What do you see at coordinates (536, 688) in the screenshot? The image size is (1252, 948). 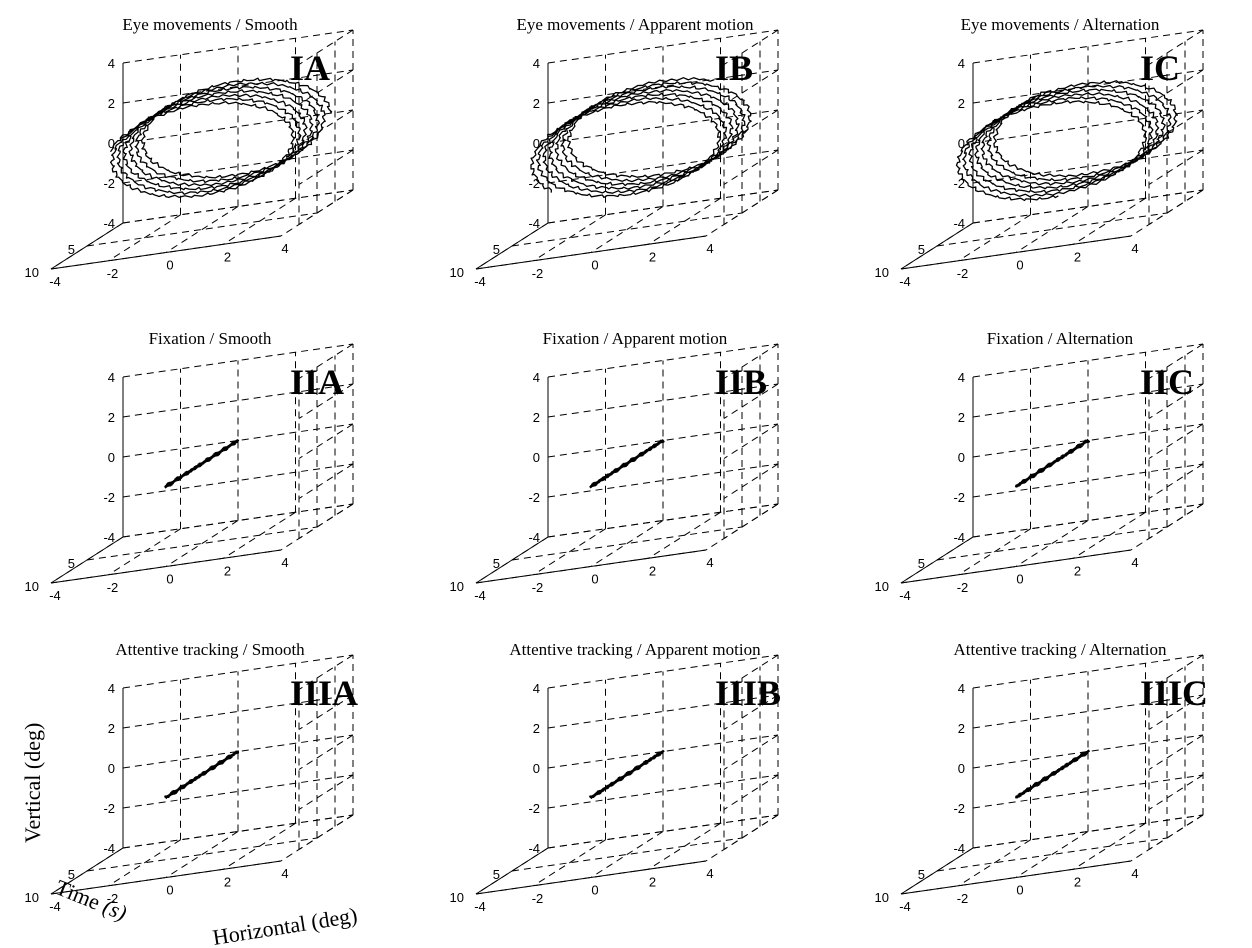 I see `y-tick-label: 4` at bounding box center [536, 688].